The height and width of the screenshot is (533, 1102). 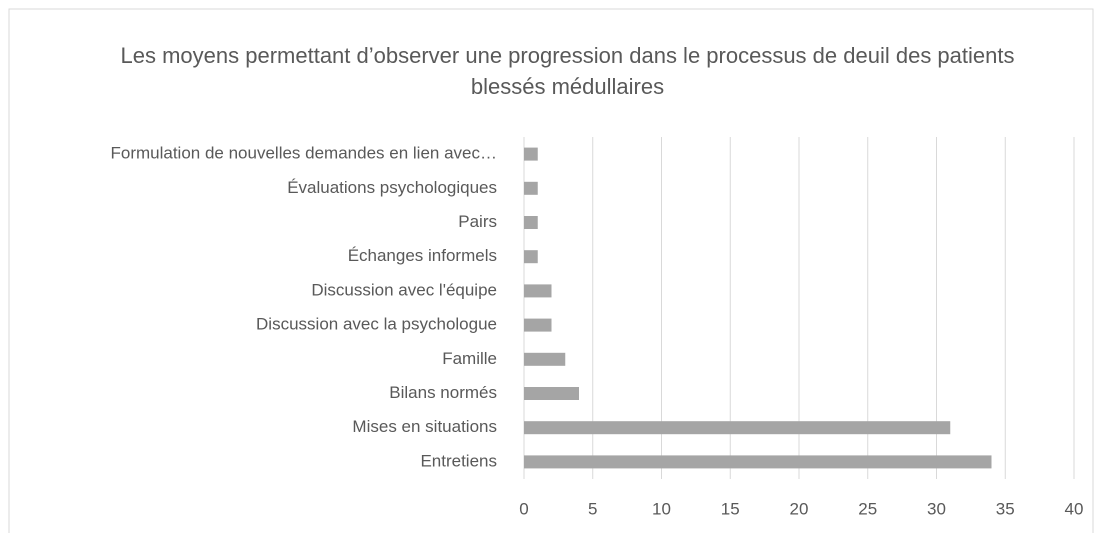 I want to click on y-tick-label: Bilans normés, so click(x=443, y=392).